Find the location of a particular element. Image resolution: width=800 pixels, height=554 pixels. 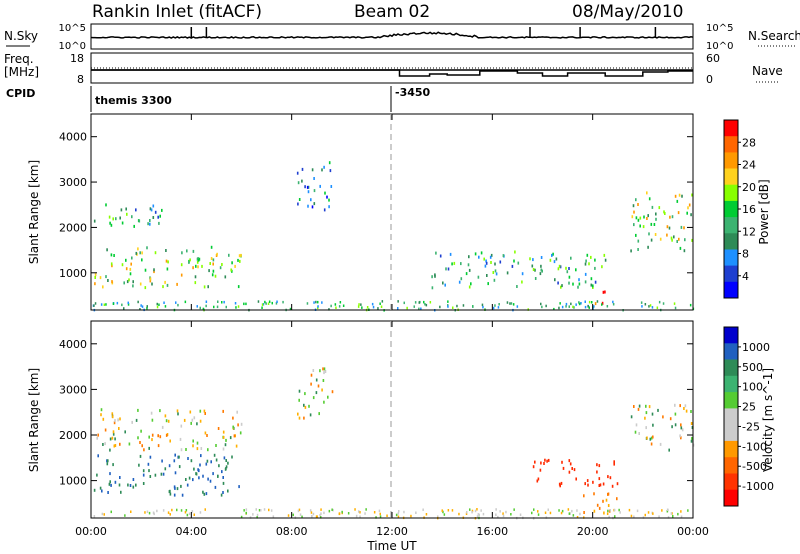

freq-left-tick-bottom: 8 is located at coordinates (80, 79).